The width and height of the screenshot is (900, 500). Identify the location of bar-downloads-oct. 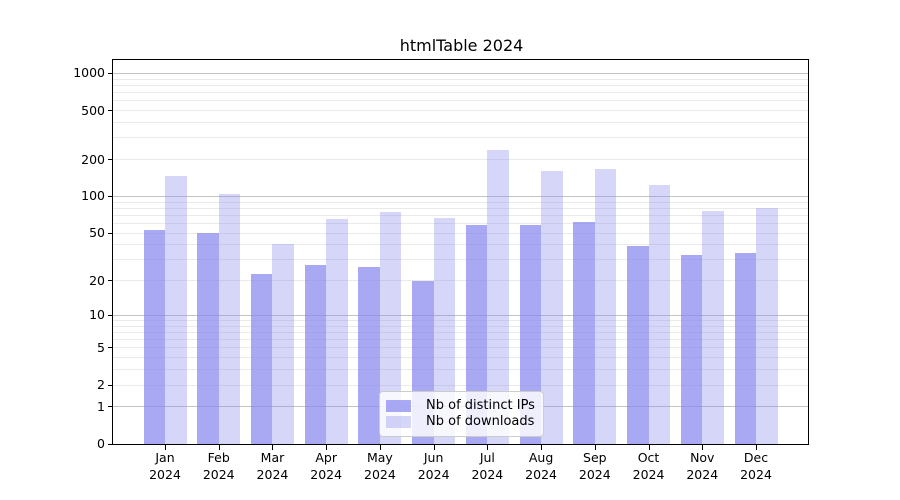
(659, 314).